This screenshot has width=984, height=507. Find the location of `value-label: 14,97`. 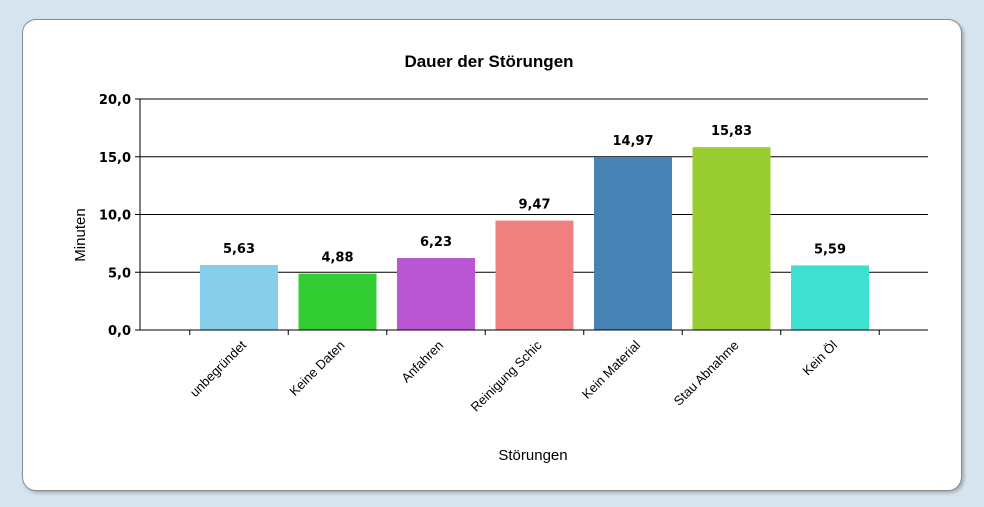

value-label: 14,97 is located at coordinates (632, 141).